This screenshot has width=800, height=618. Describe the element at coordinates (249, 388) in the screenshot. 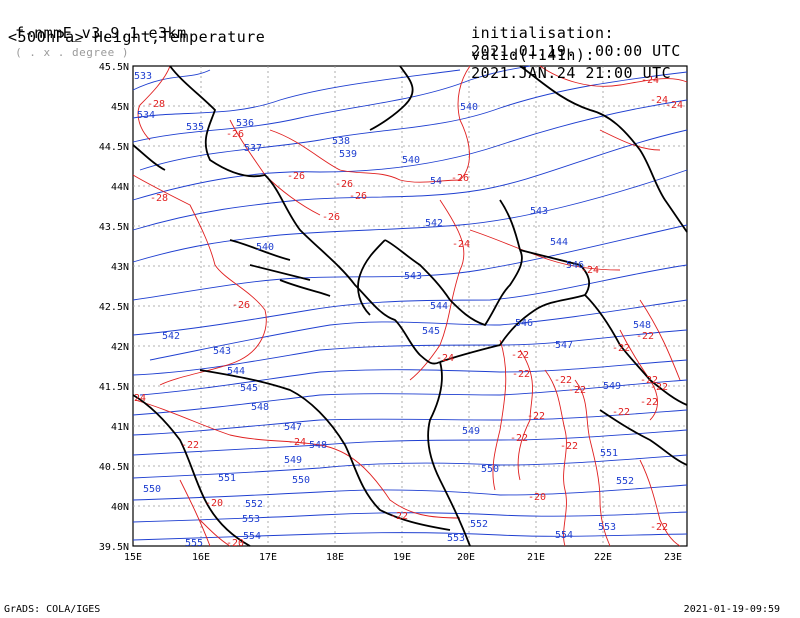

I see `height-label: 545` at that location.